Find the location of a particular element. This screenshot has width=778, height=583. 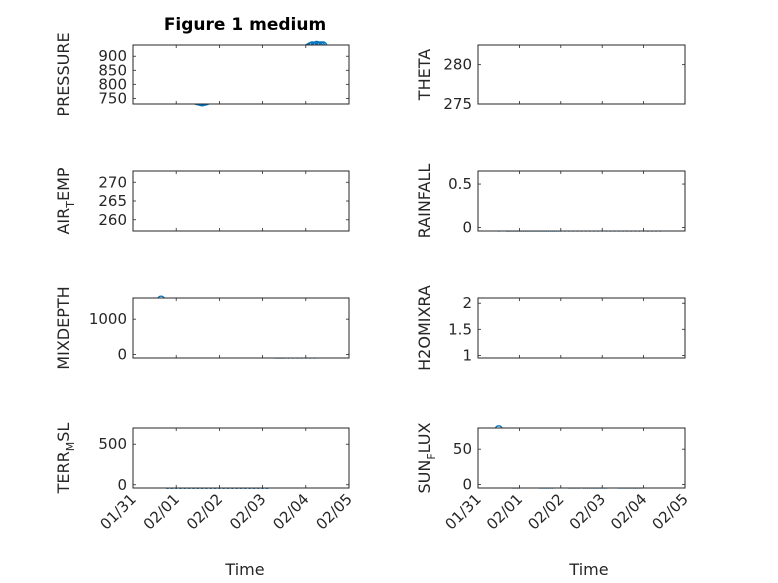

y-axis-label: THETA is located at coordinates (424, 75).